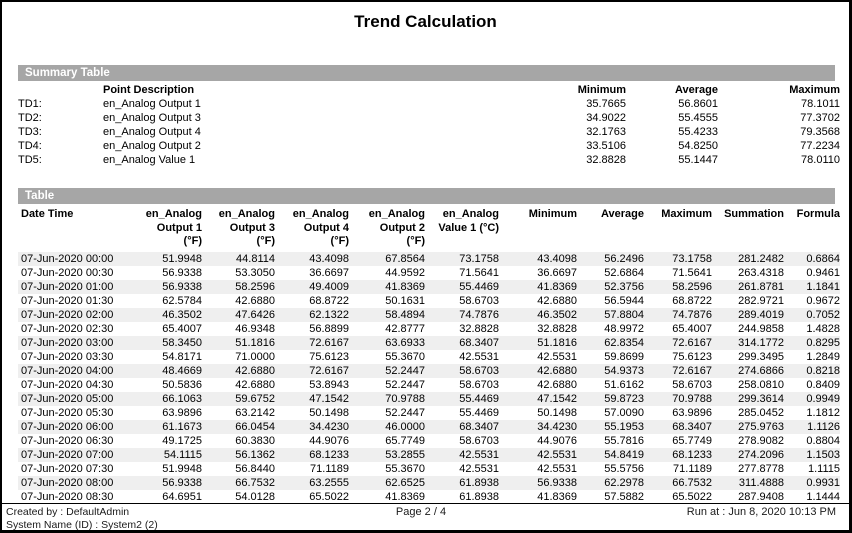 This screenshot has height=533, width=852. Describe the element at coordinates (761, 384) in the screenshot. I see `cell-value: 258.0810` at that location.